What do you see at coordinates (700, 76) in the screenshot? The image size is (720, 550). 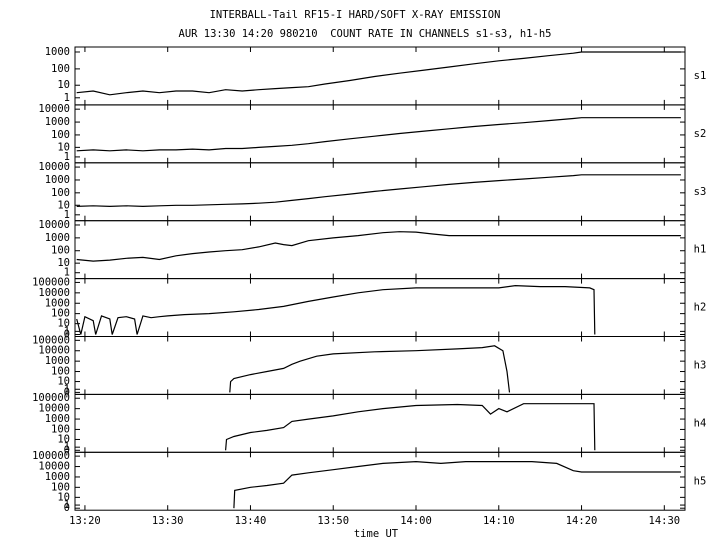 I see `series-label: s1` at bounding box center [700, 76].